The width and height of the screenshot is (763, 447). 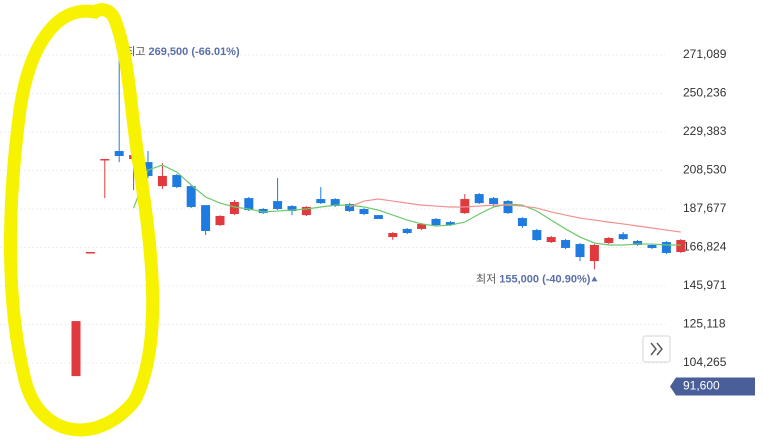 What do you see at coordinates (169, 52) in the screenshot?
I see `annotation-part: 269,500` at bounding box center [169, 52].